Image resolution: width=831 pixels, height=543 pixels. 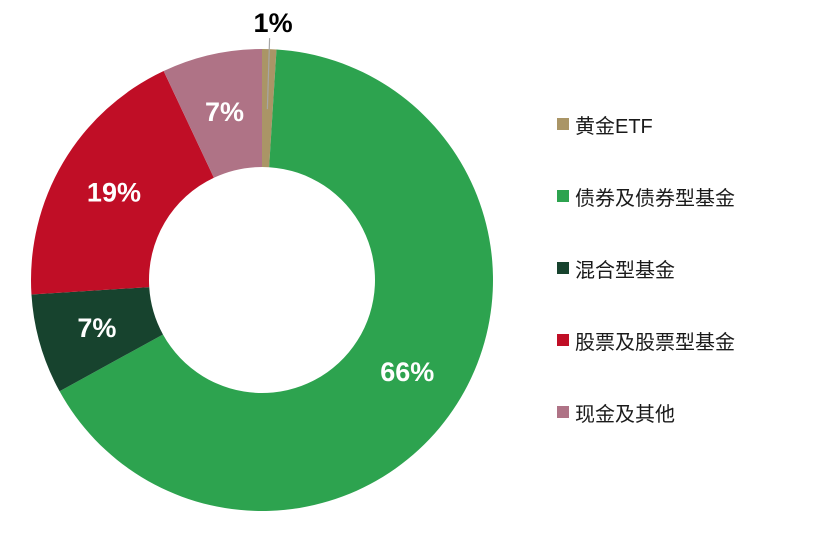 I want to click on legend-label-cash-other: 现金及其他, so click(x=625, y=414).